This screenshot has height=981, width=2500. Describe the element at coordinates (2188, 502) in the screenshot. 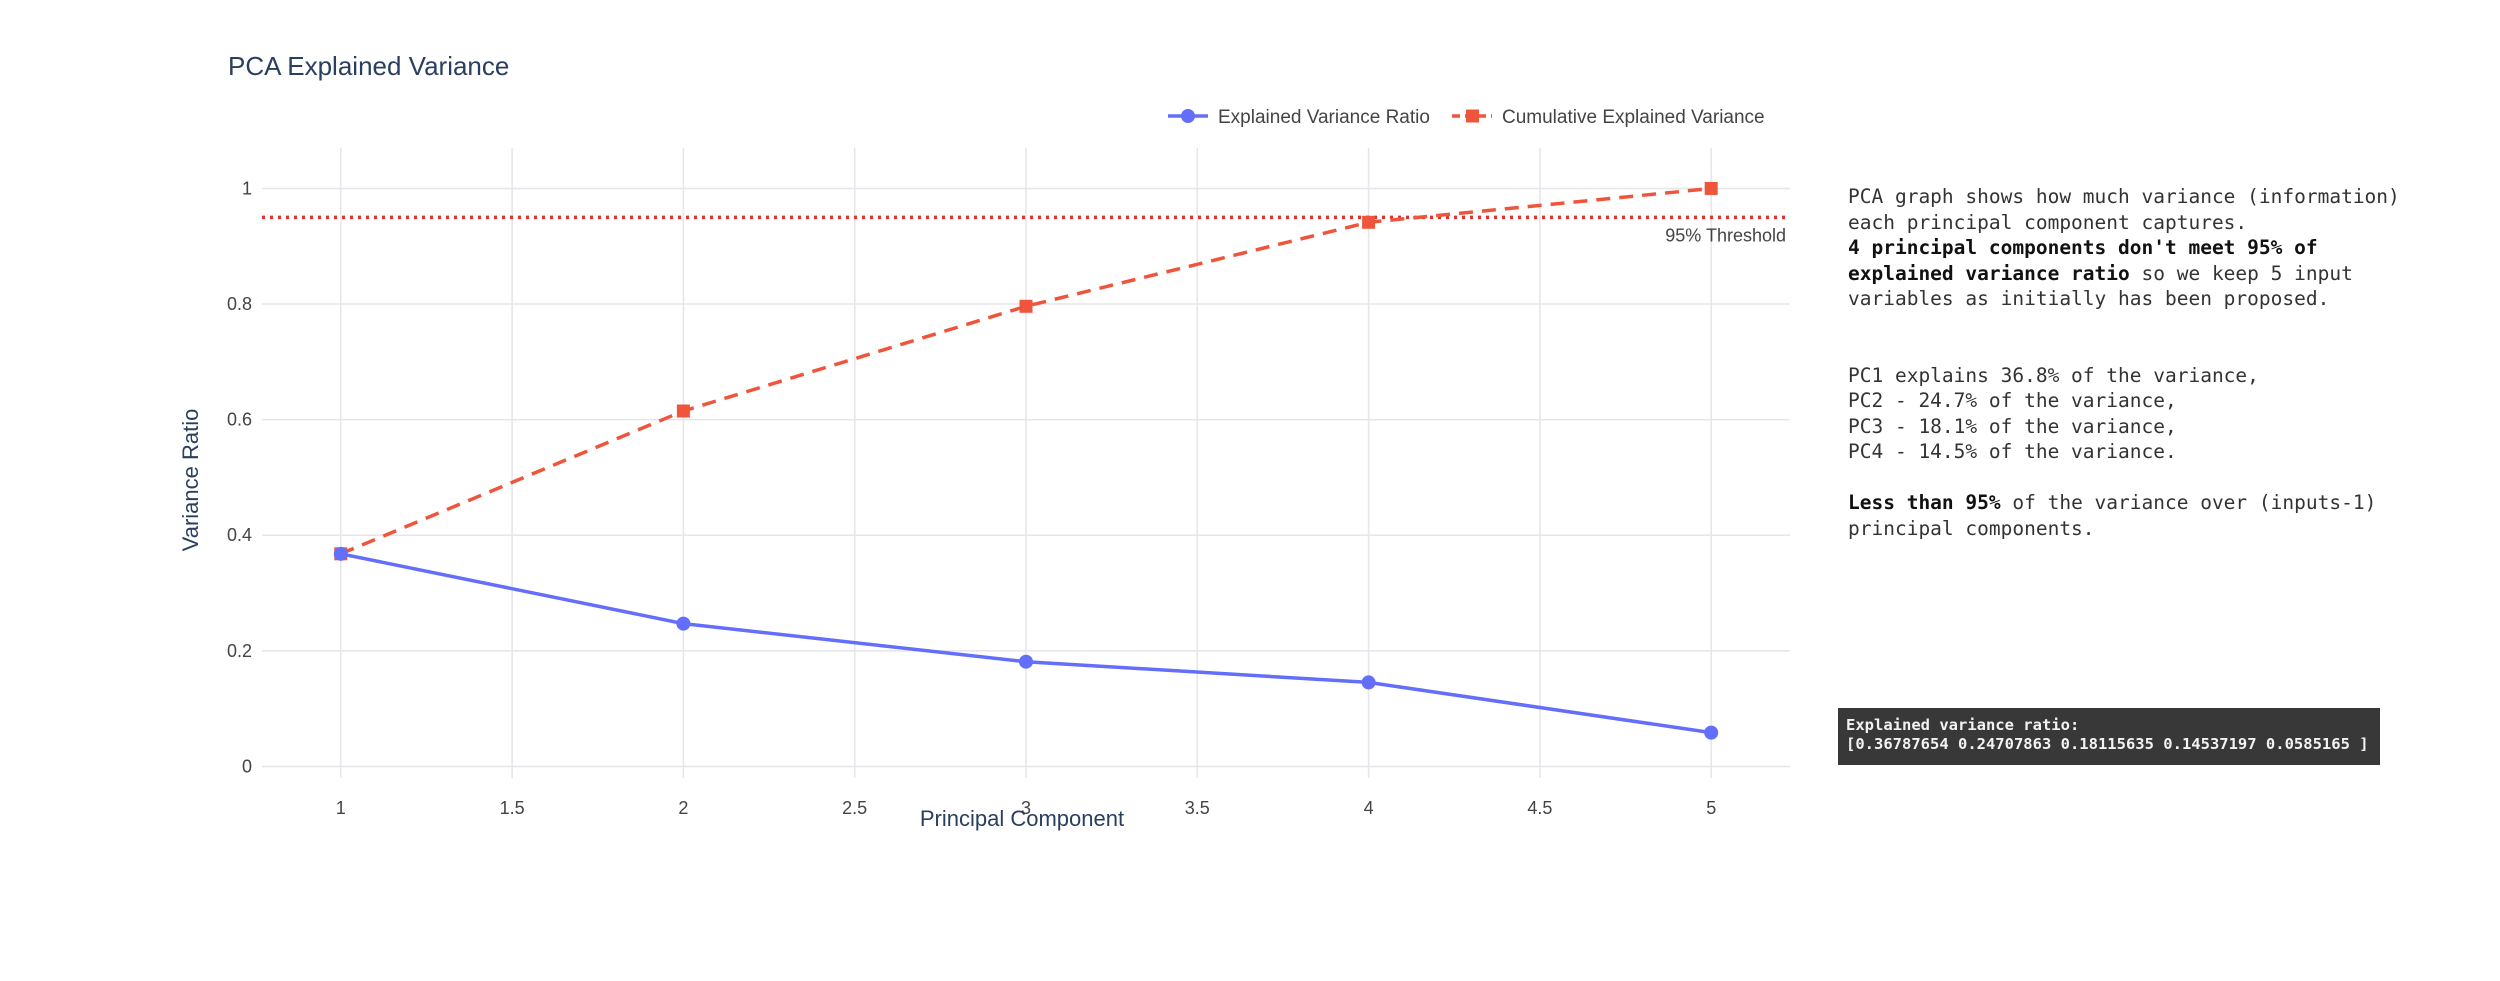

I see `annotation-text-run: of the variance over (inputs-1)` at that location.